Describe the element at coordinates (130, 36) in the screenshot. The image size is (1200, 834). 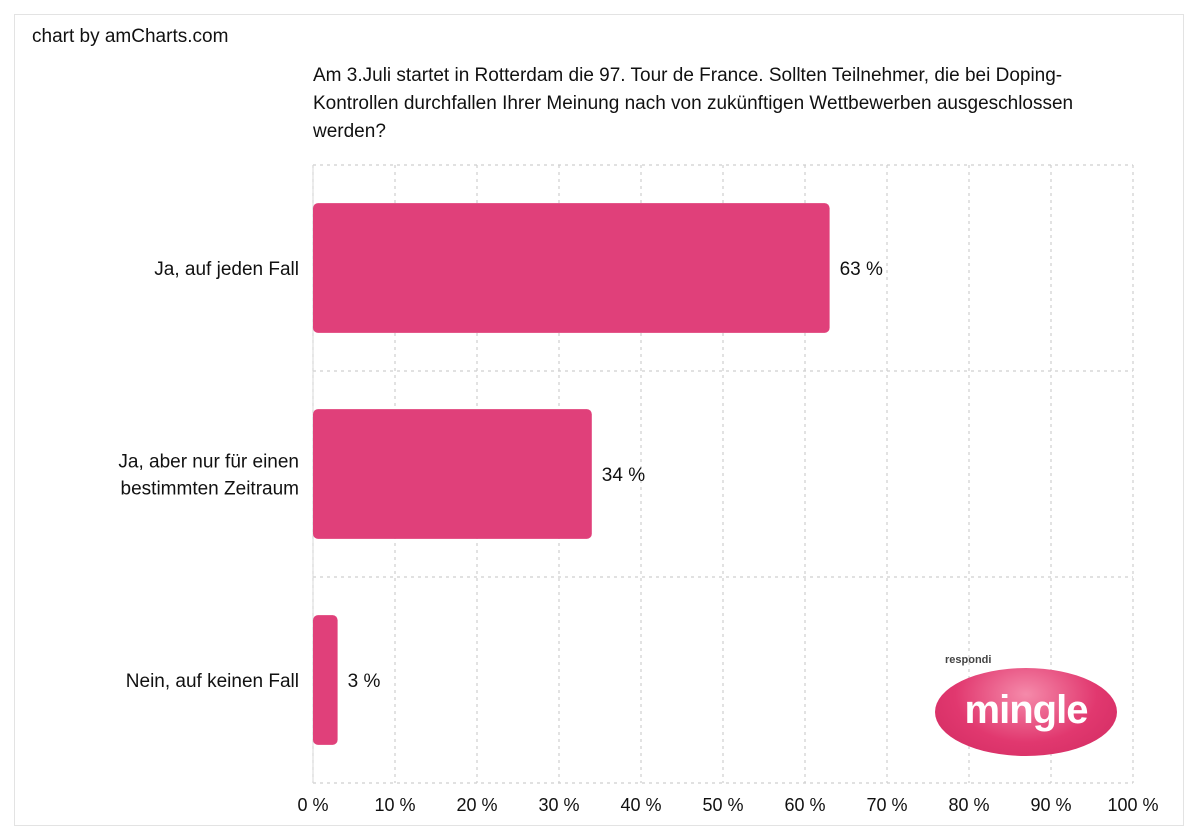
I see `chart-credit: chart by amCharts.com` at that location.